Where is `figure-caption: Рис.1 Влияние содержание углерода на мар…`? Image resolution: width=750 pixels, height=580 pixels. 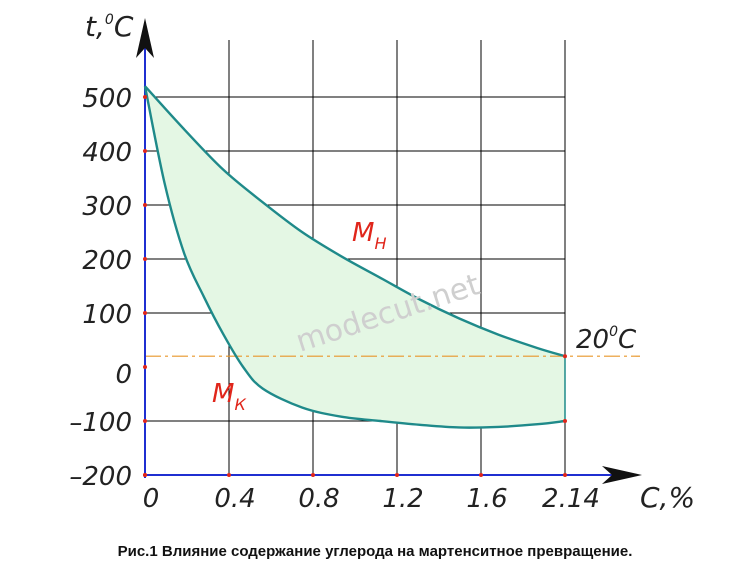 figure-caption: Рис.1 Влияние содержание углерода на мар… is located at coordinates (375, 551).